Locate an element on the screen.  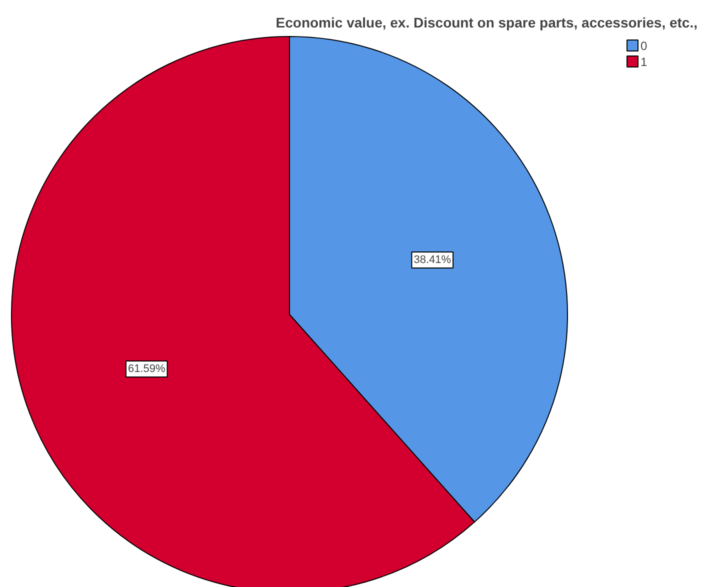
data-label: 38.41% is located at coordinates (433, 260).